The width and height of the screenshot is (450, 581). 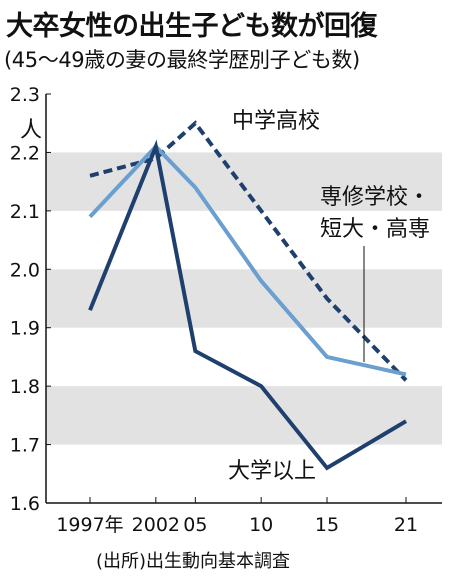 I want to click on x-tick-1997年: 1997年, so click(x=89, y=525).